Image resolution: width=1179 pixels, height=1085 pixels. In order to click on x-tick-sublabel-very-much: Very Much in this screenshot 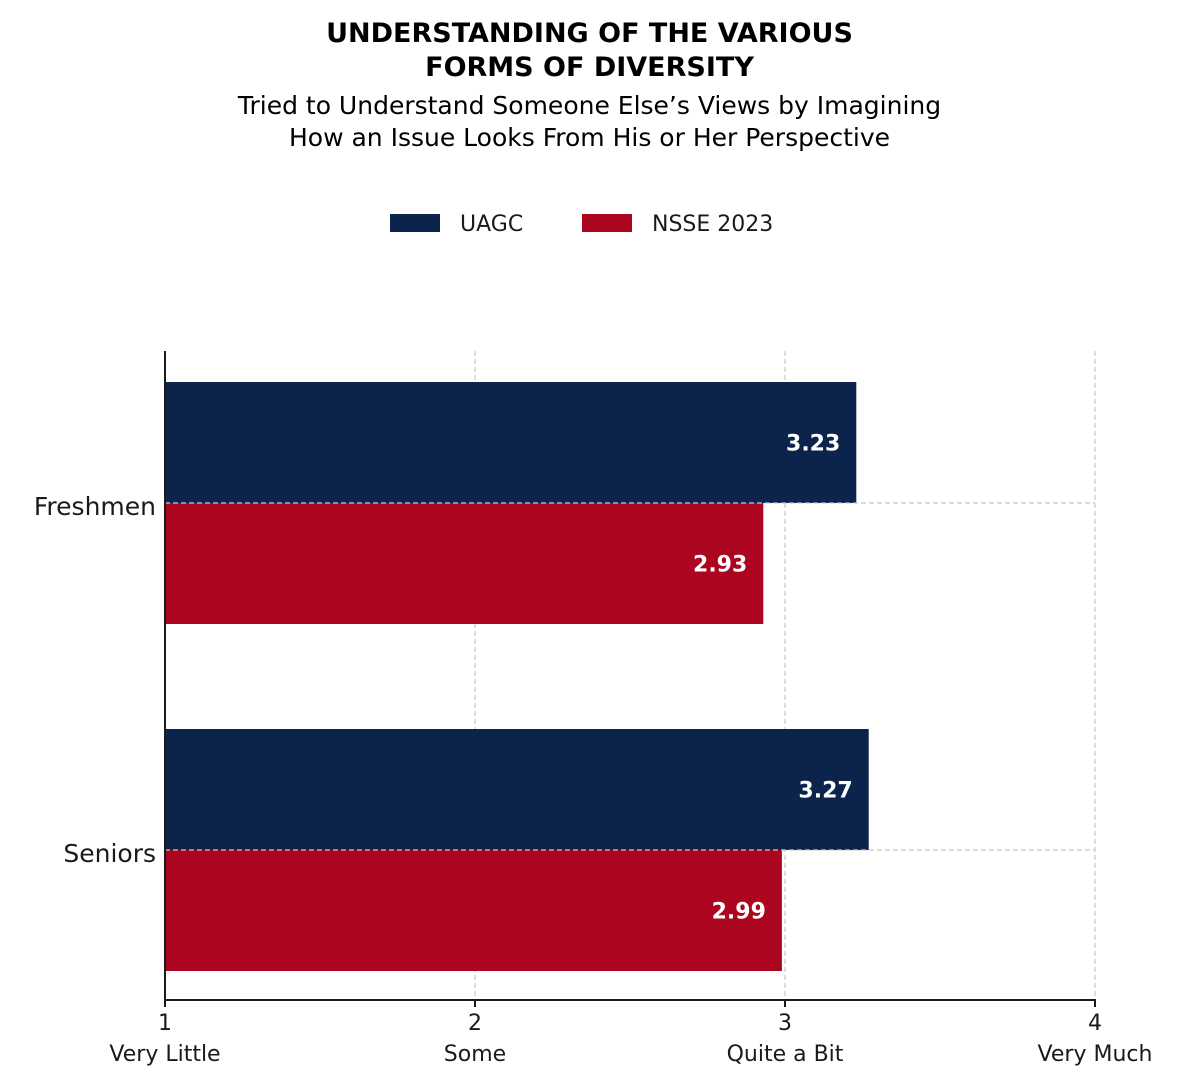, I will do `click(1095, 1054)`.